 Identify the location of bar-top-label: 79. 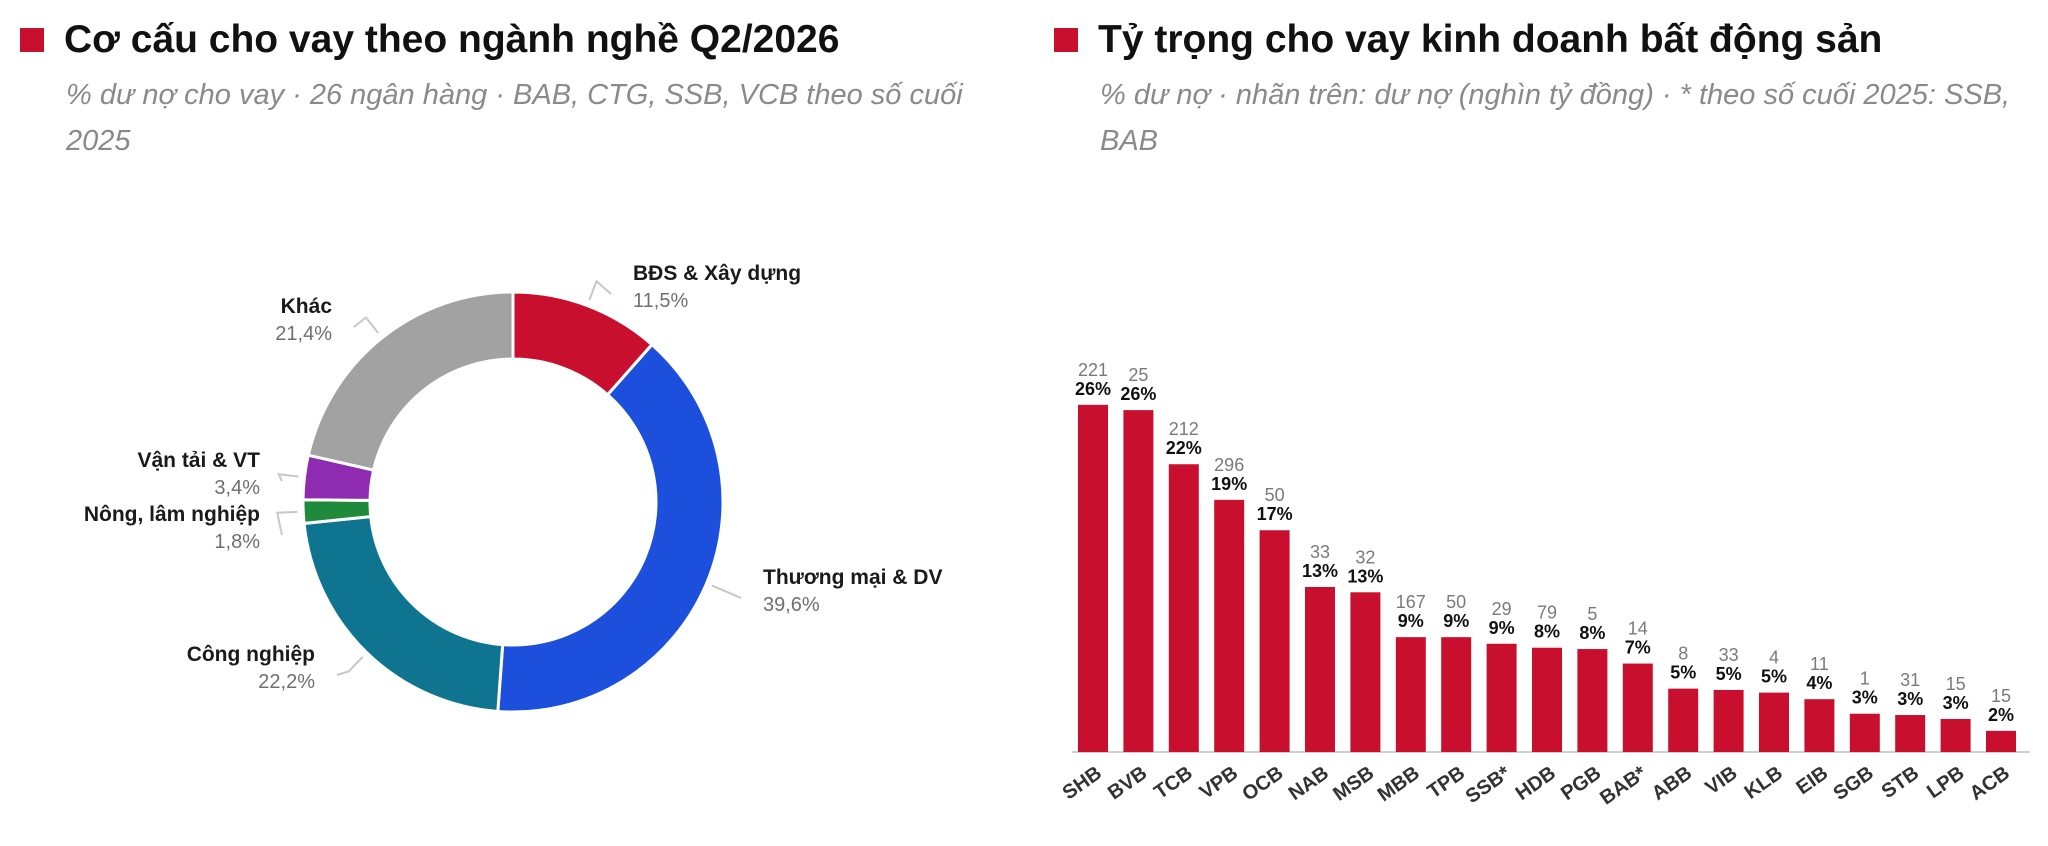
(1547, 613).